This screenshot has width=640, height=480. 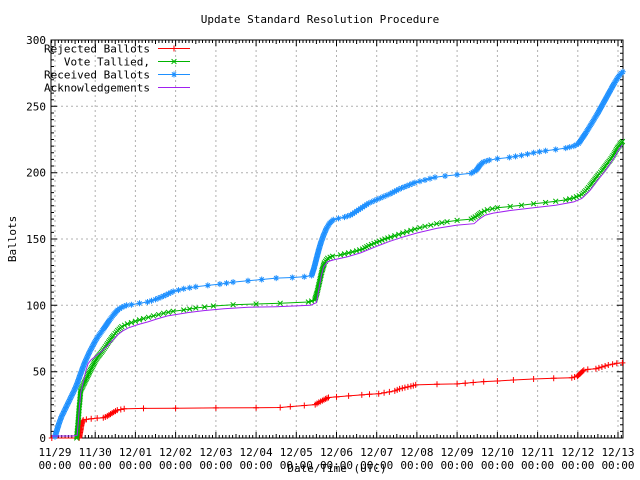 I want to click on y-tick-label: 250, so click(x=36, y=106).